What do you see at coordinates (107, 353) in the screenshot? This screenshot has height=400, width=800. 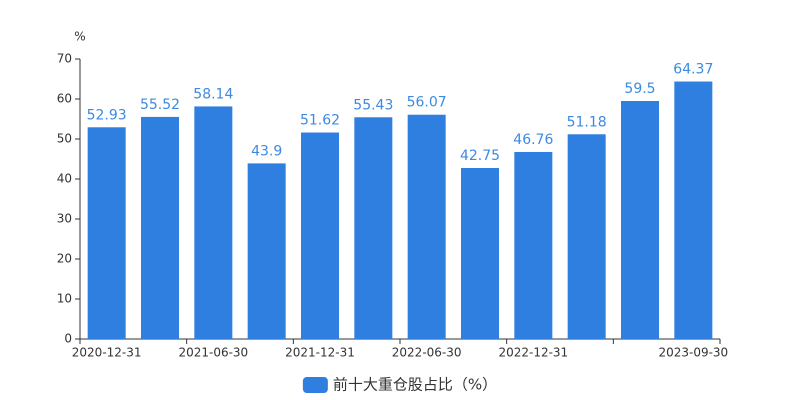 I see `x-tick-label: 2020-12-31` at bounding box center [107, 353].